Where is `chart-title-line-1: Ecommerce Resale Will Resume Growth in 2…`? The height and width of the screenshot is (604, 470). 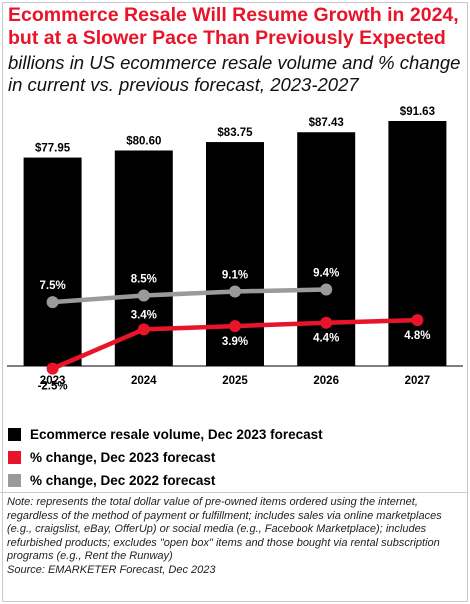
chart-title-line-1: Ecommerce Resale Will Resume Growth in 2… is located at coordinates (233, 15).